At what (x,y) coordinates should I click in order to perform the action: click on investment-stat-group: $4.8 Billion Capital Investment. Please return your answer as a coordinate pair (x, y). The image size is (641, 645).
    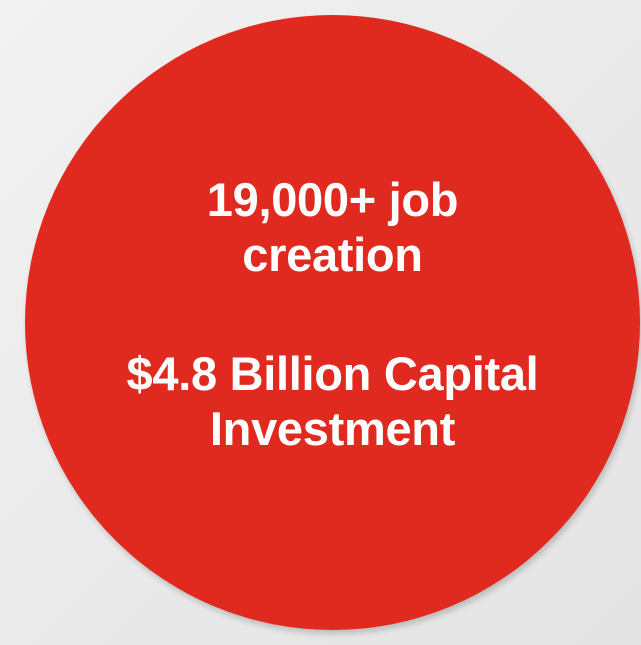
    Looking at the image, I should click on (333, 401).